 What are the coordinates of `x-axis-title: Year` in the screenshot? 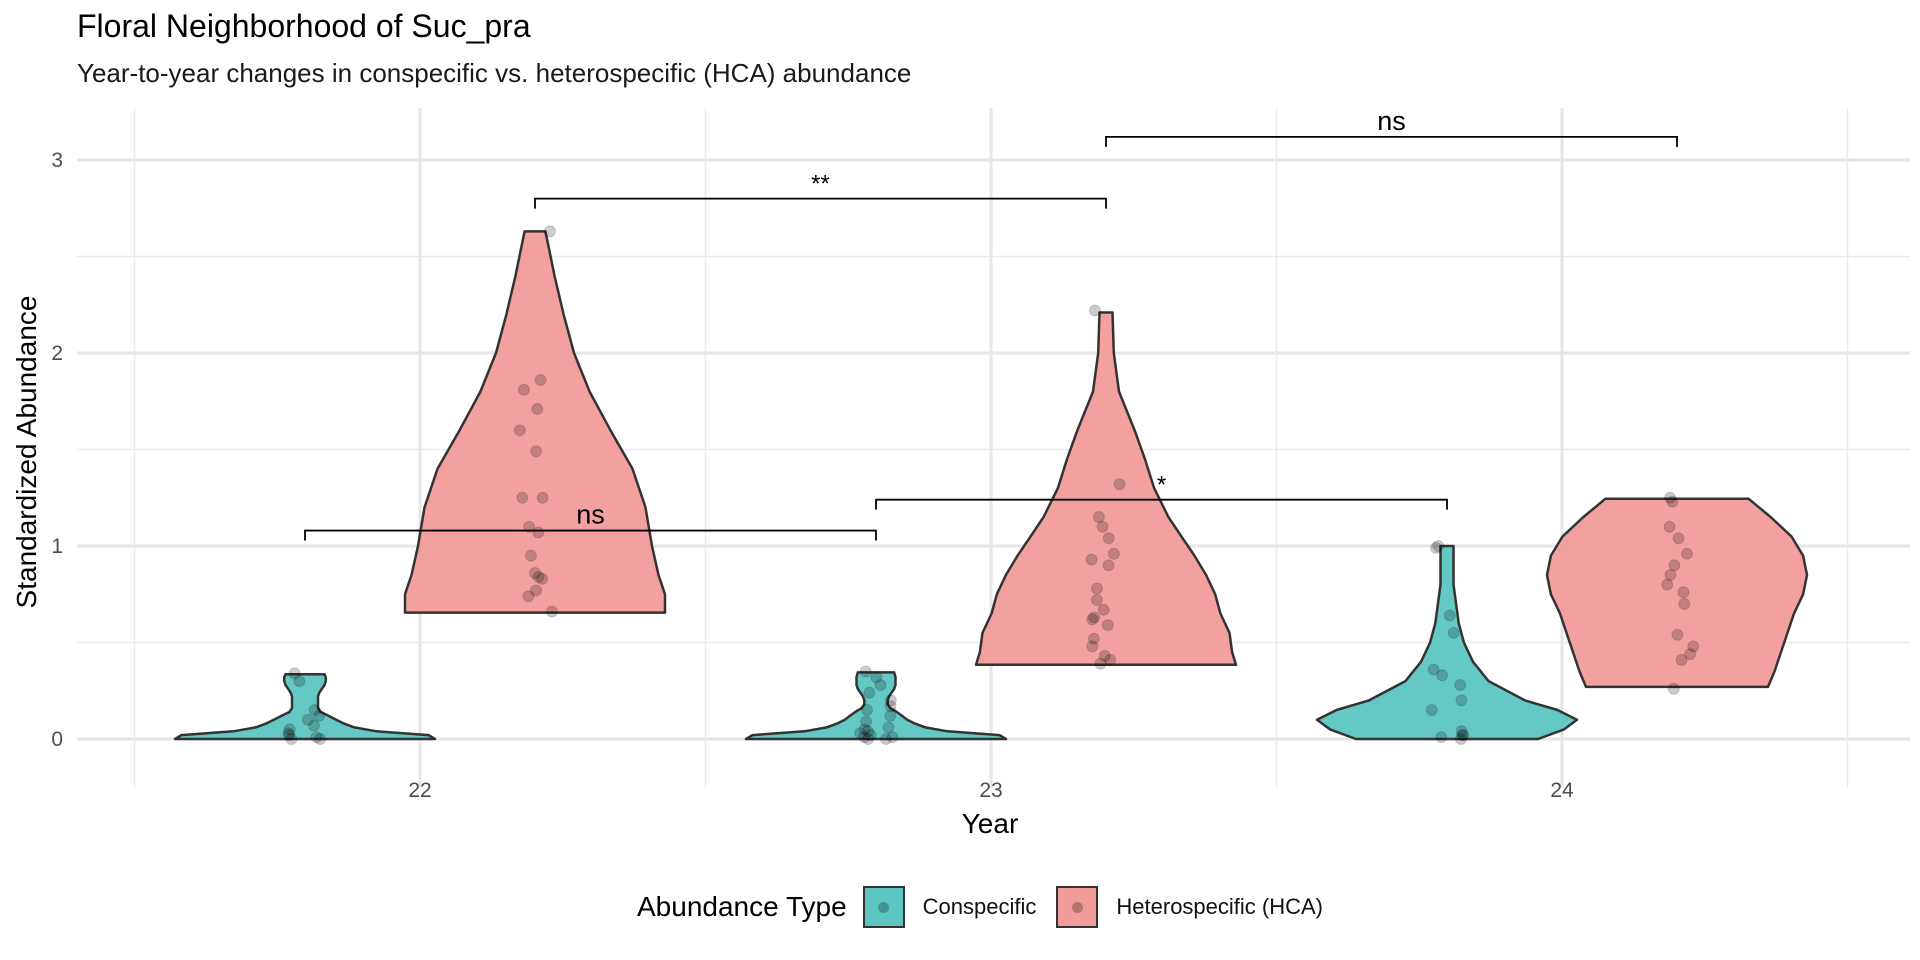 It's located at (990, 823).